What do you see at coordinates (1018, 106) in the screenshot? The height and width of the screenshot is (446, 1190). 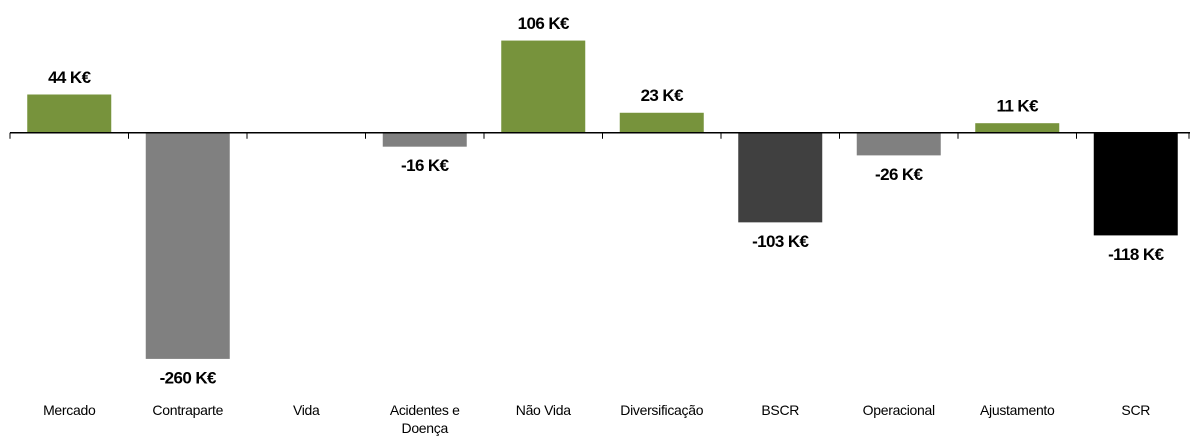 I see `value-label: 11 K€` at bounding box center [1018, 106].